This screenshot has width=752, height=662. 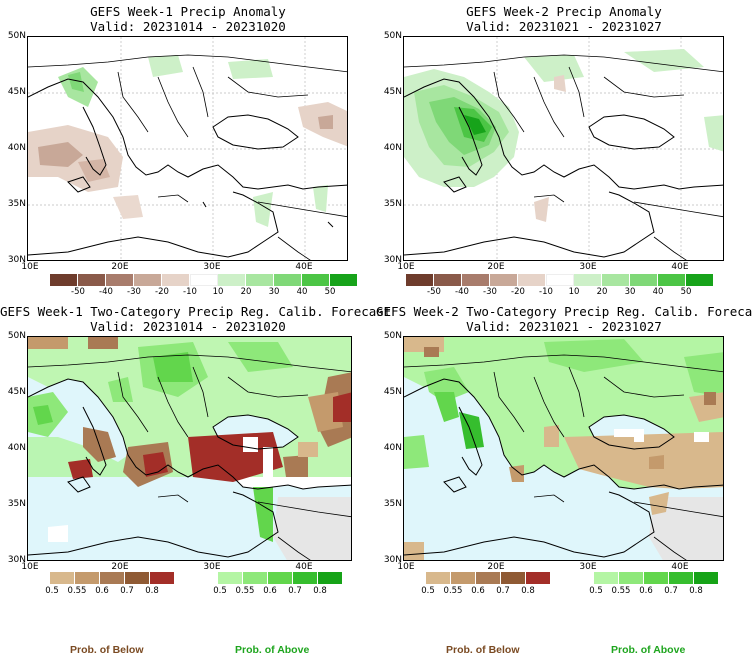 I want to click on panel-title: GEFS Week-2 Precip Anomaly, so click(x=564, y=11).